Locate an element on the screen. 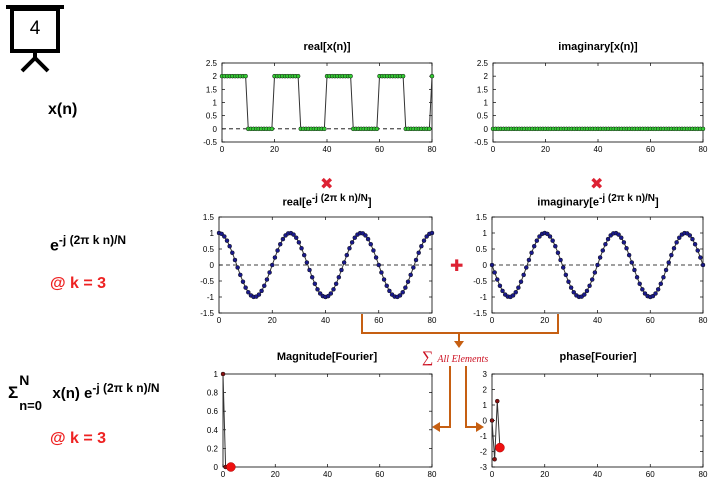  sum-expression: x(n) e is located at coordinates (70, 393).